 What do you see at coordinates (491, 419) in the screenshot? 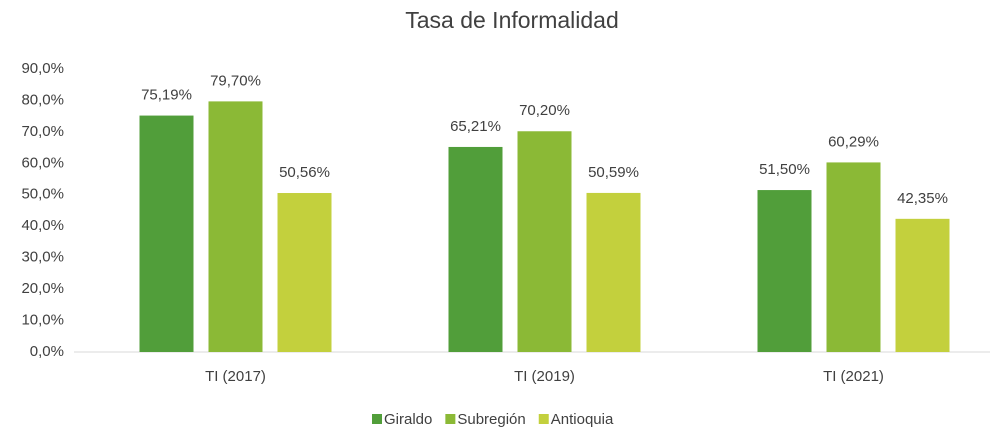
I see `legend-label: Subregión` at bounding box center [491, 419].